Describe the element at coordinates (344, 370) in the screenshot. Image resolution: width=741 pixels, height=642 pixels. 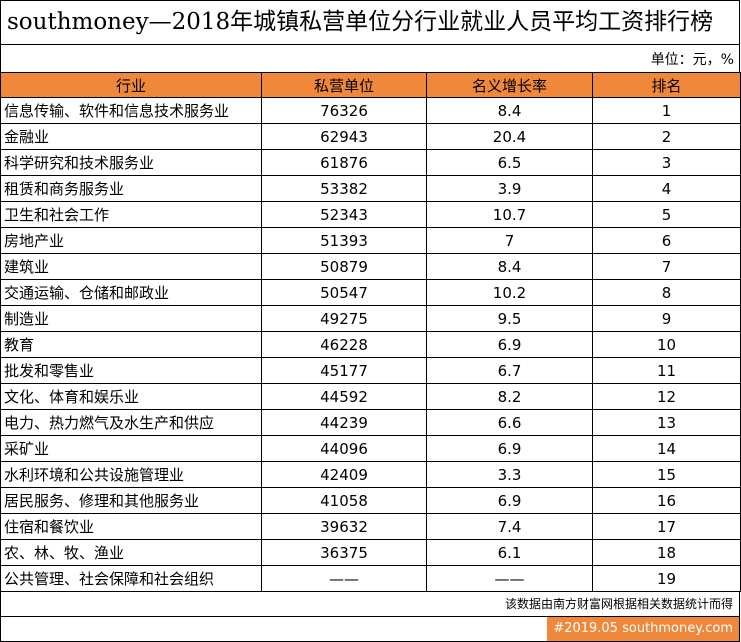
I see `wage-cell: 45177` at that location.